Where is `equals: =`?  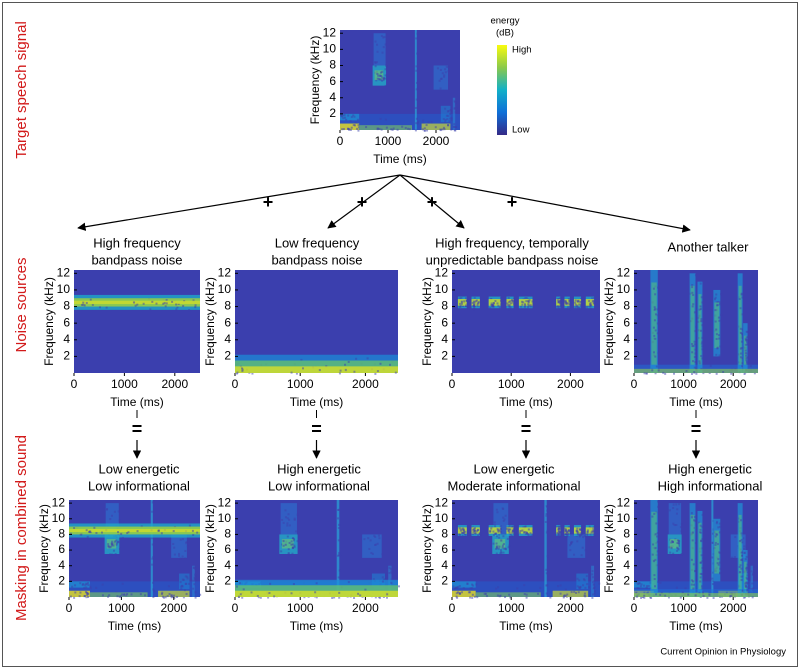
equals: = is located at coordinates (696, 429).